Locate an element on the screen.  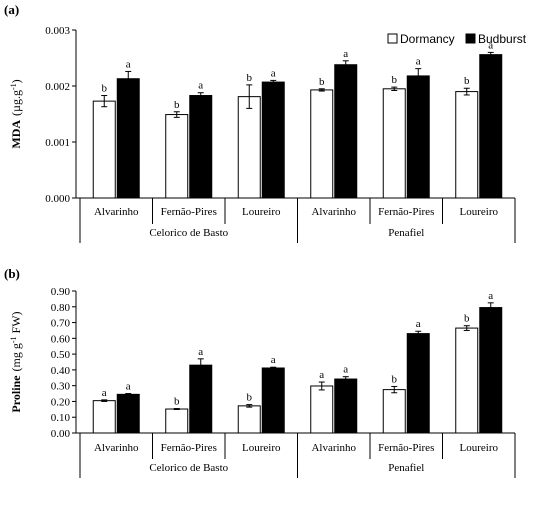
y-tick-label: 0.90 is located at coordinates (61, 292).